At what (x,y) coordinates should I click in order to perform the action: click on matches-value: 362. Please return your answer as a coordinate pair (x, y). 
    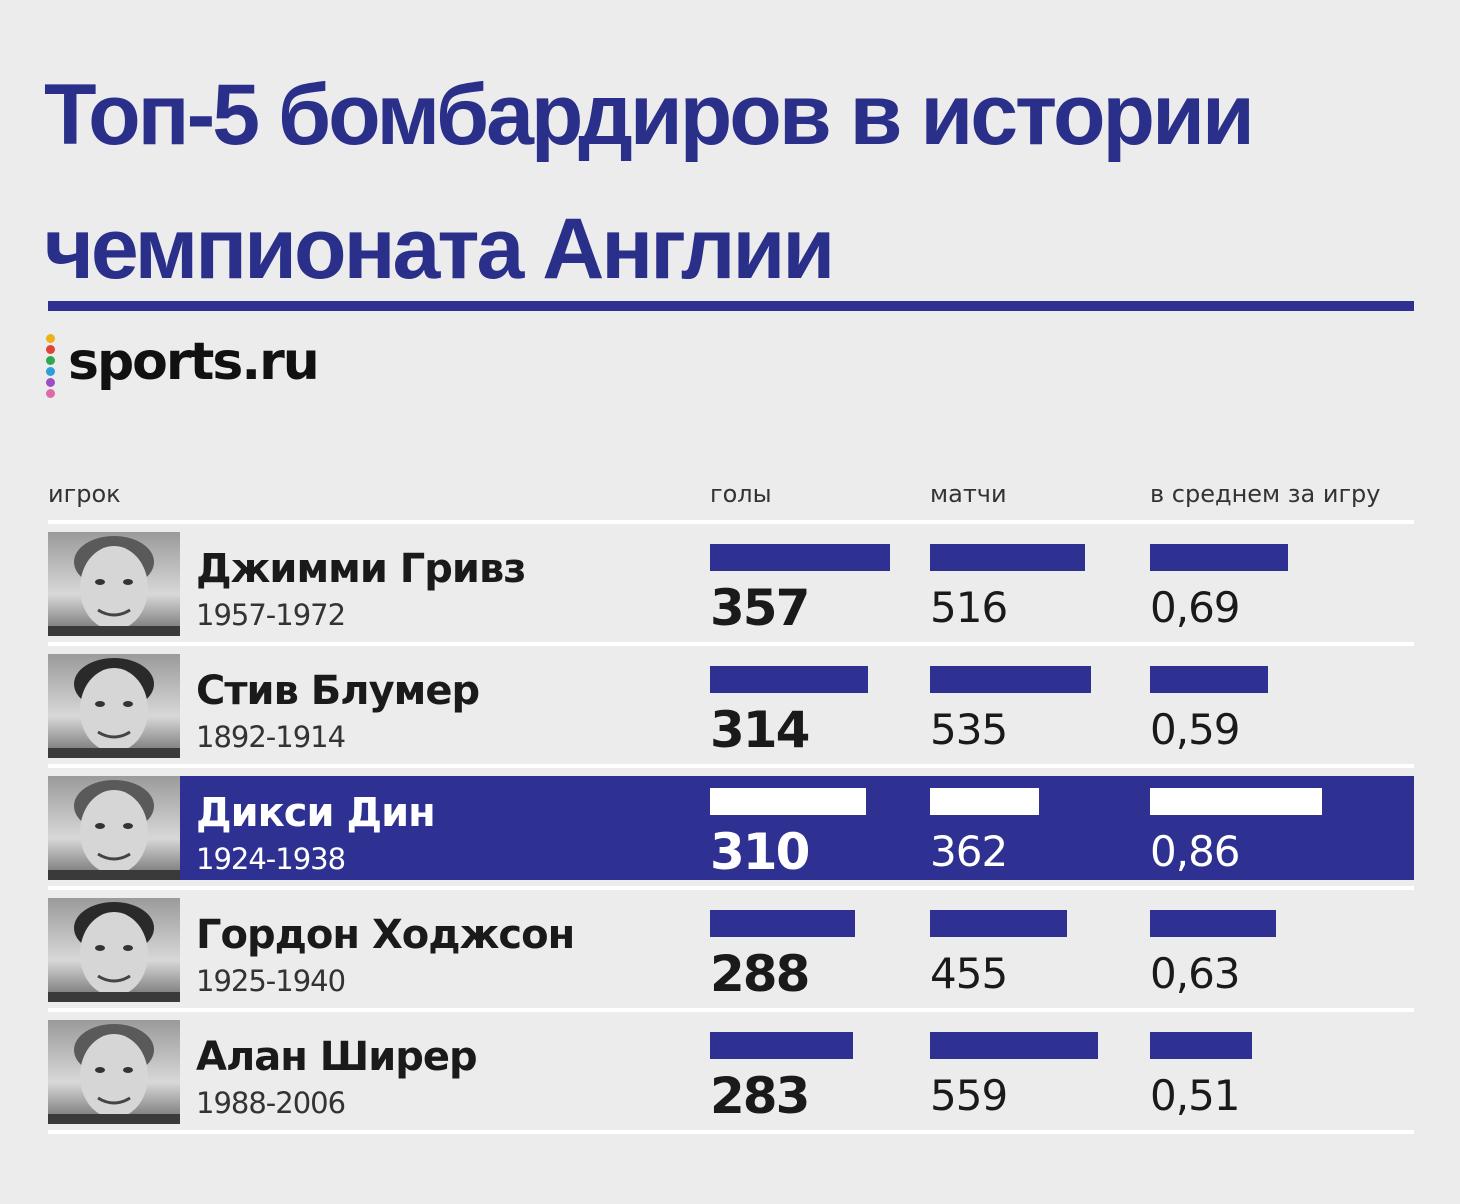
    Looking at the image, I should click on (969, 851).